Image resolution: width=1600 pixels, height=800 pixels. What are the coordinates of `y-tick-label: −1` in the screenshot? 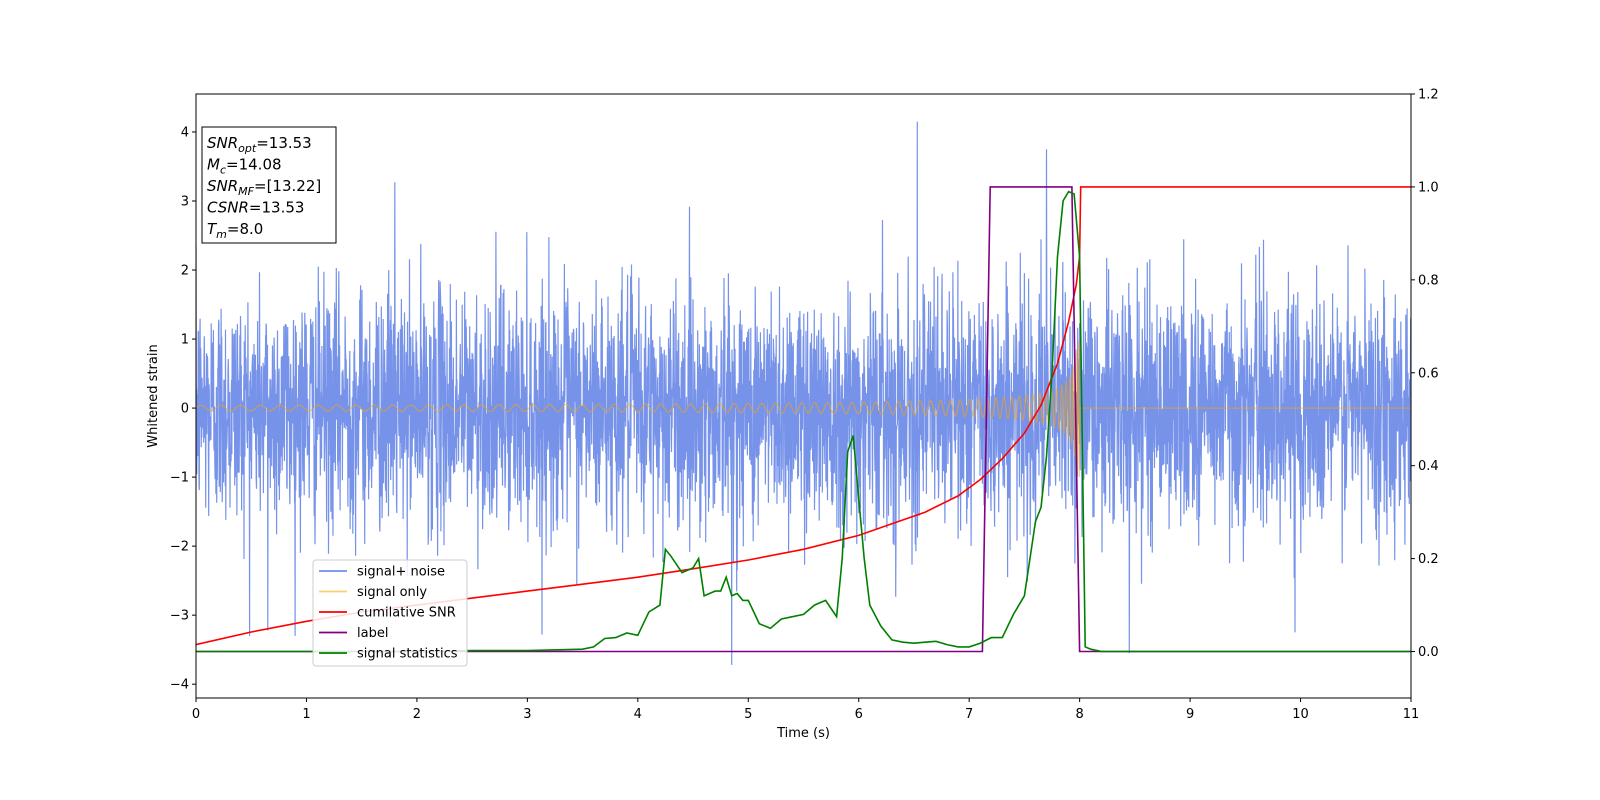 It's located at (179, 478).